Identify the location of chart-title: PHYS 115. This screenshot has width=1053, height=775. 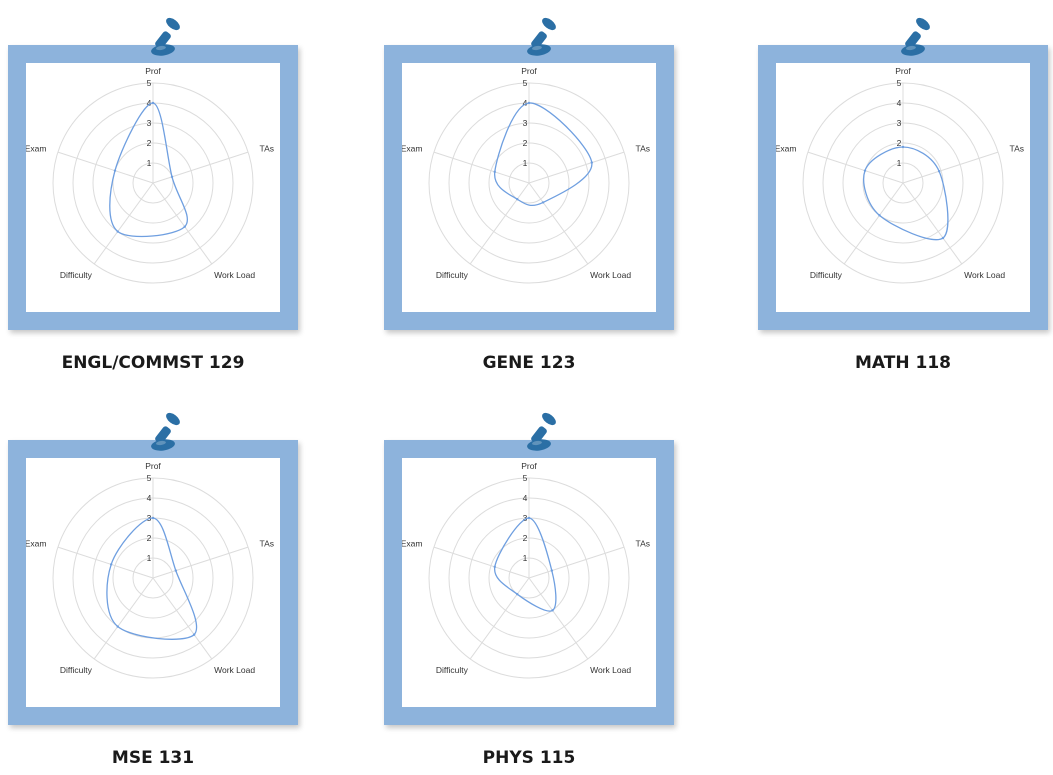
(529, 758).